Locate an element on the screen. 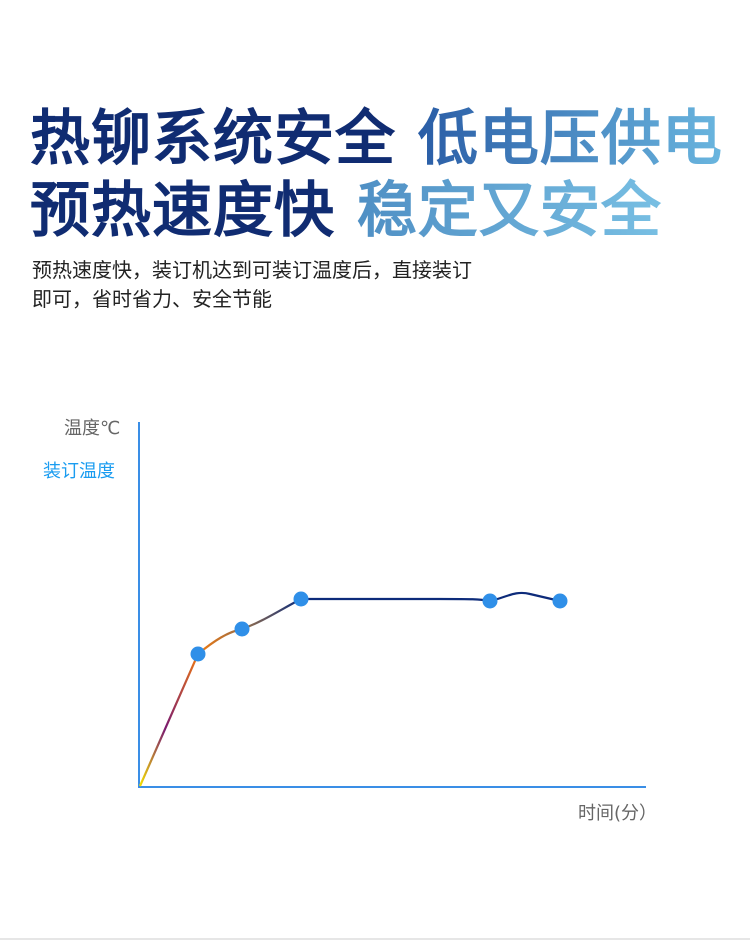 This screenshot has width=750, height=942. headline-line-1: 热铆系统安全 低电压供电 is located at coordinates (376, 139).